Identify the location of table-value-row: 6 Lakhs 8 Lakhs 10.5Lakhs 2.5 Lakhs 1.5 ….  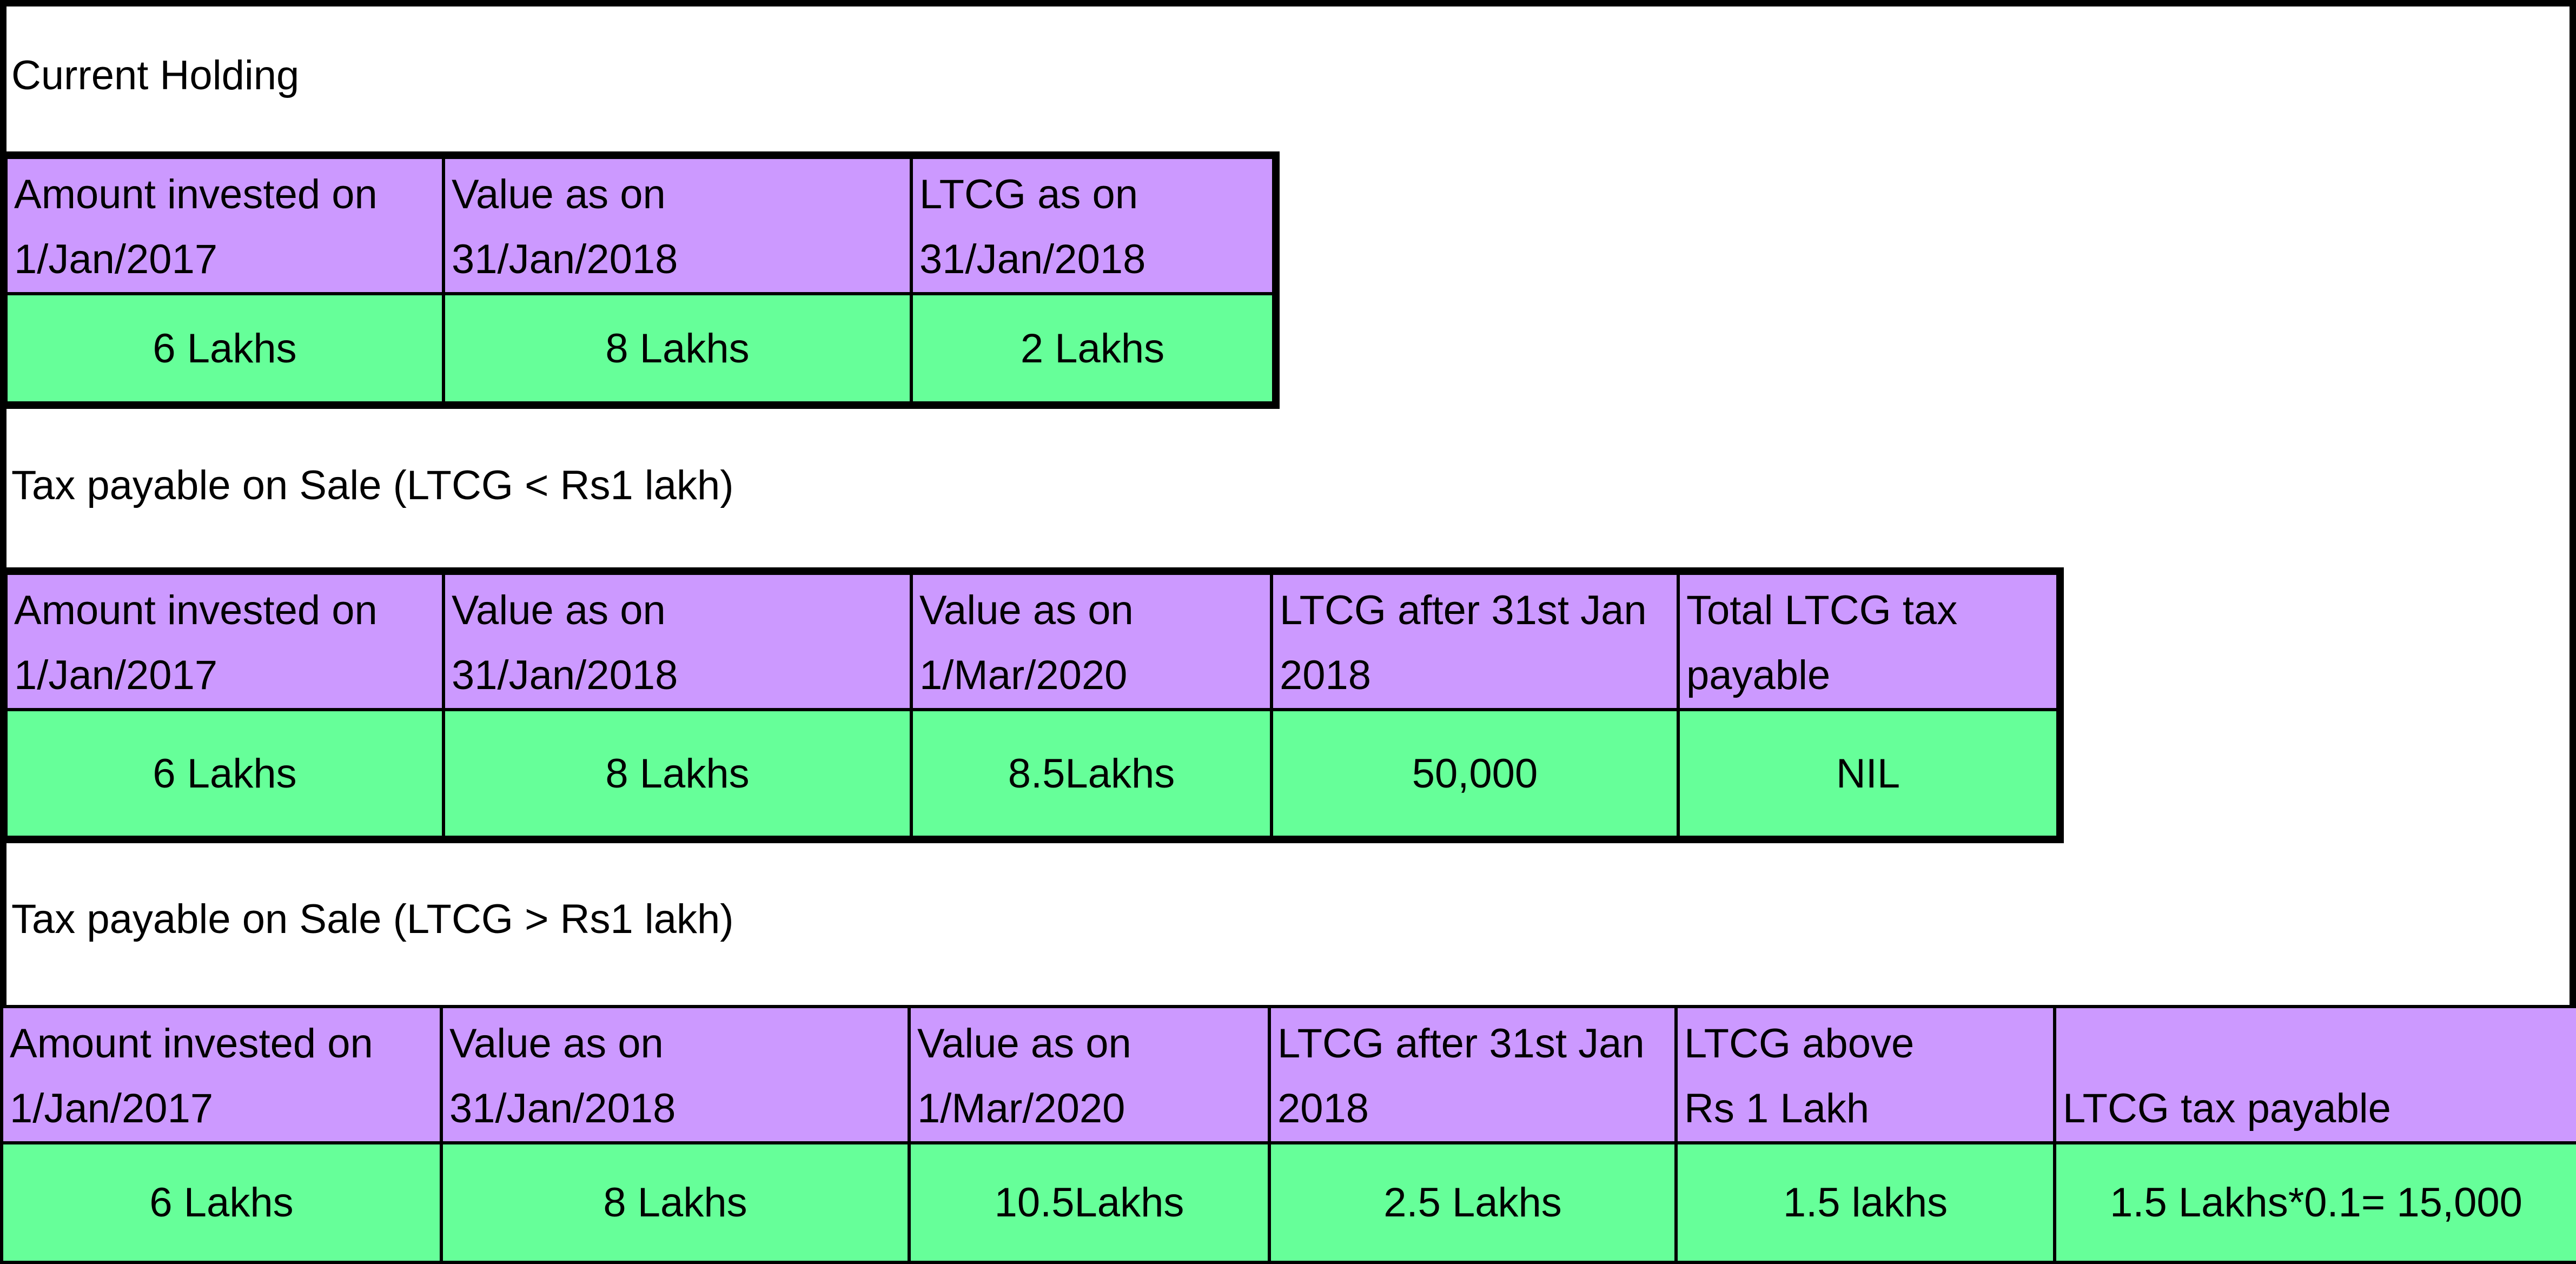
(1288, 1202).